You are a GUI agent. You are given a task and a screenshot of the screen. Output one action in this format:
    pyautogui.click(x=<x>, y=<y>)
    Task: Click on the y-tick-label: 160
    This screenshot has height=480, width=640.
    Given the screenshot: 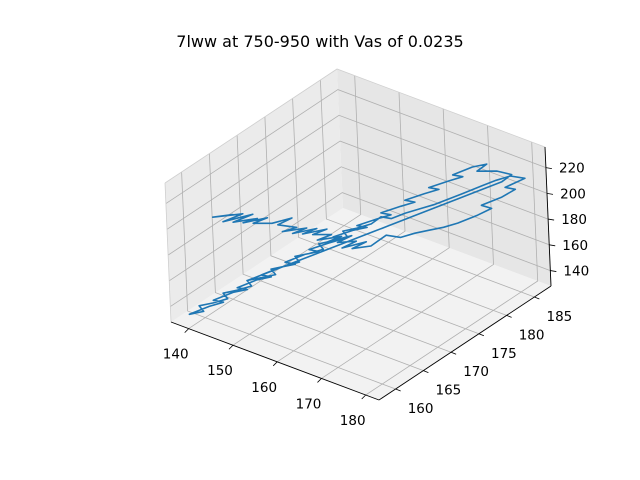 What is the action you would take?
    pyautogui.click(x=421, y=409)
    